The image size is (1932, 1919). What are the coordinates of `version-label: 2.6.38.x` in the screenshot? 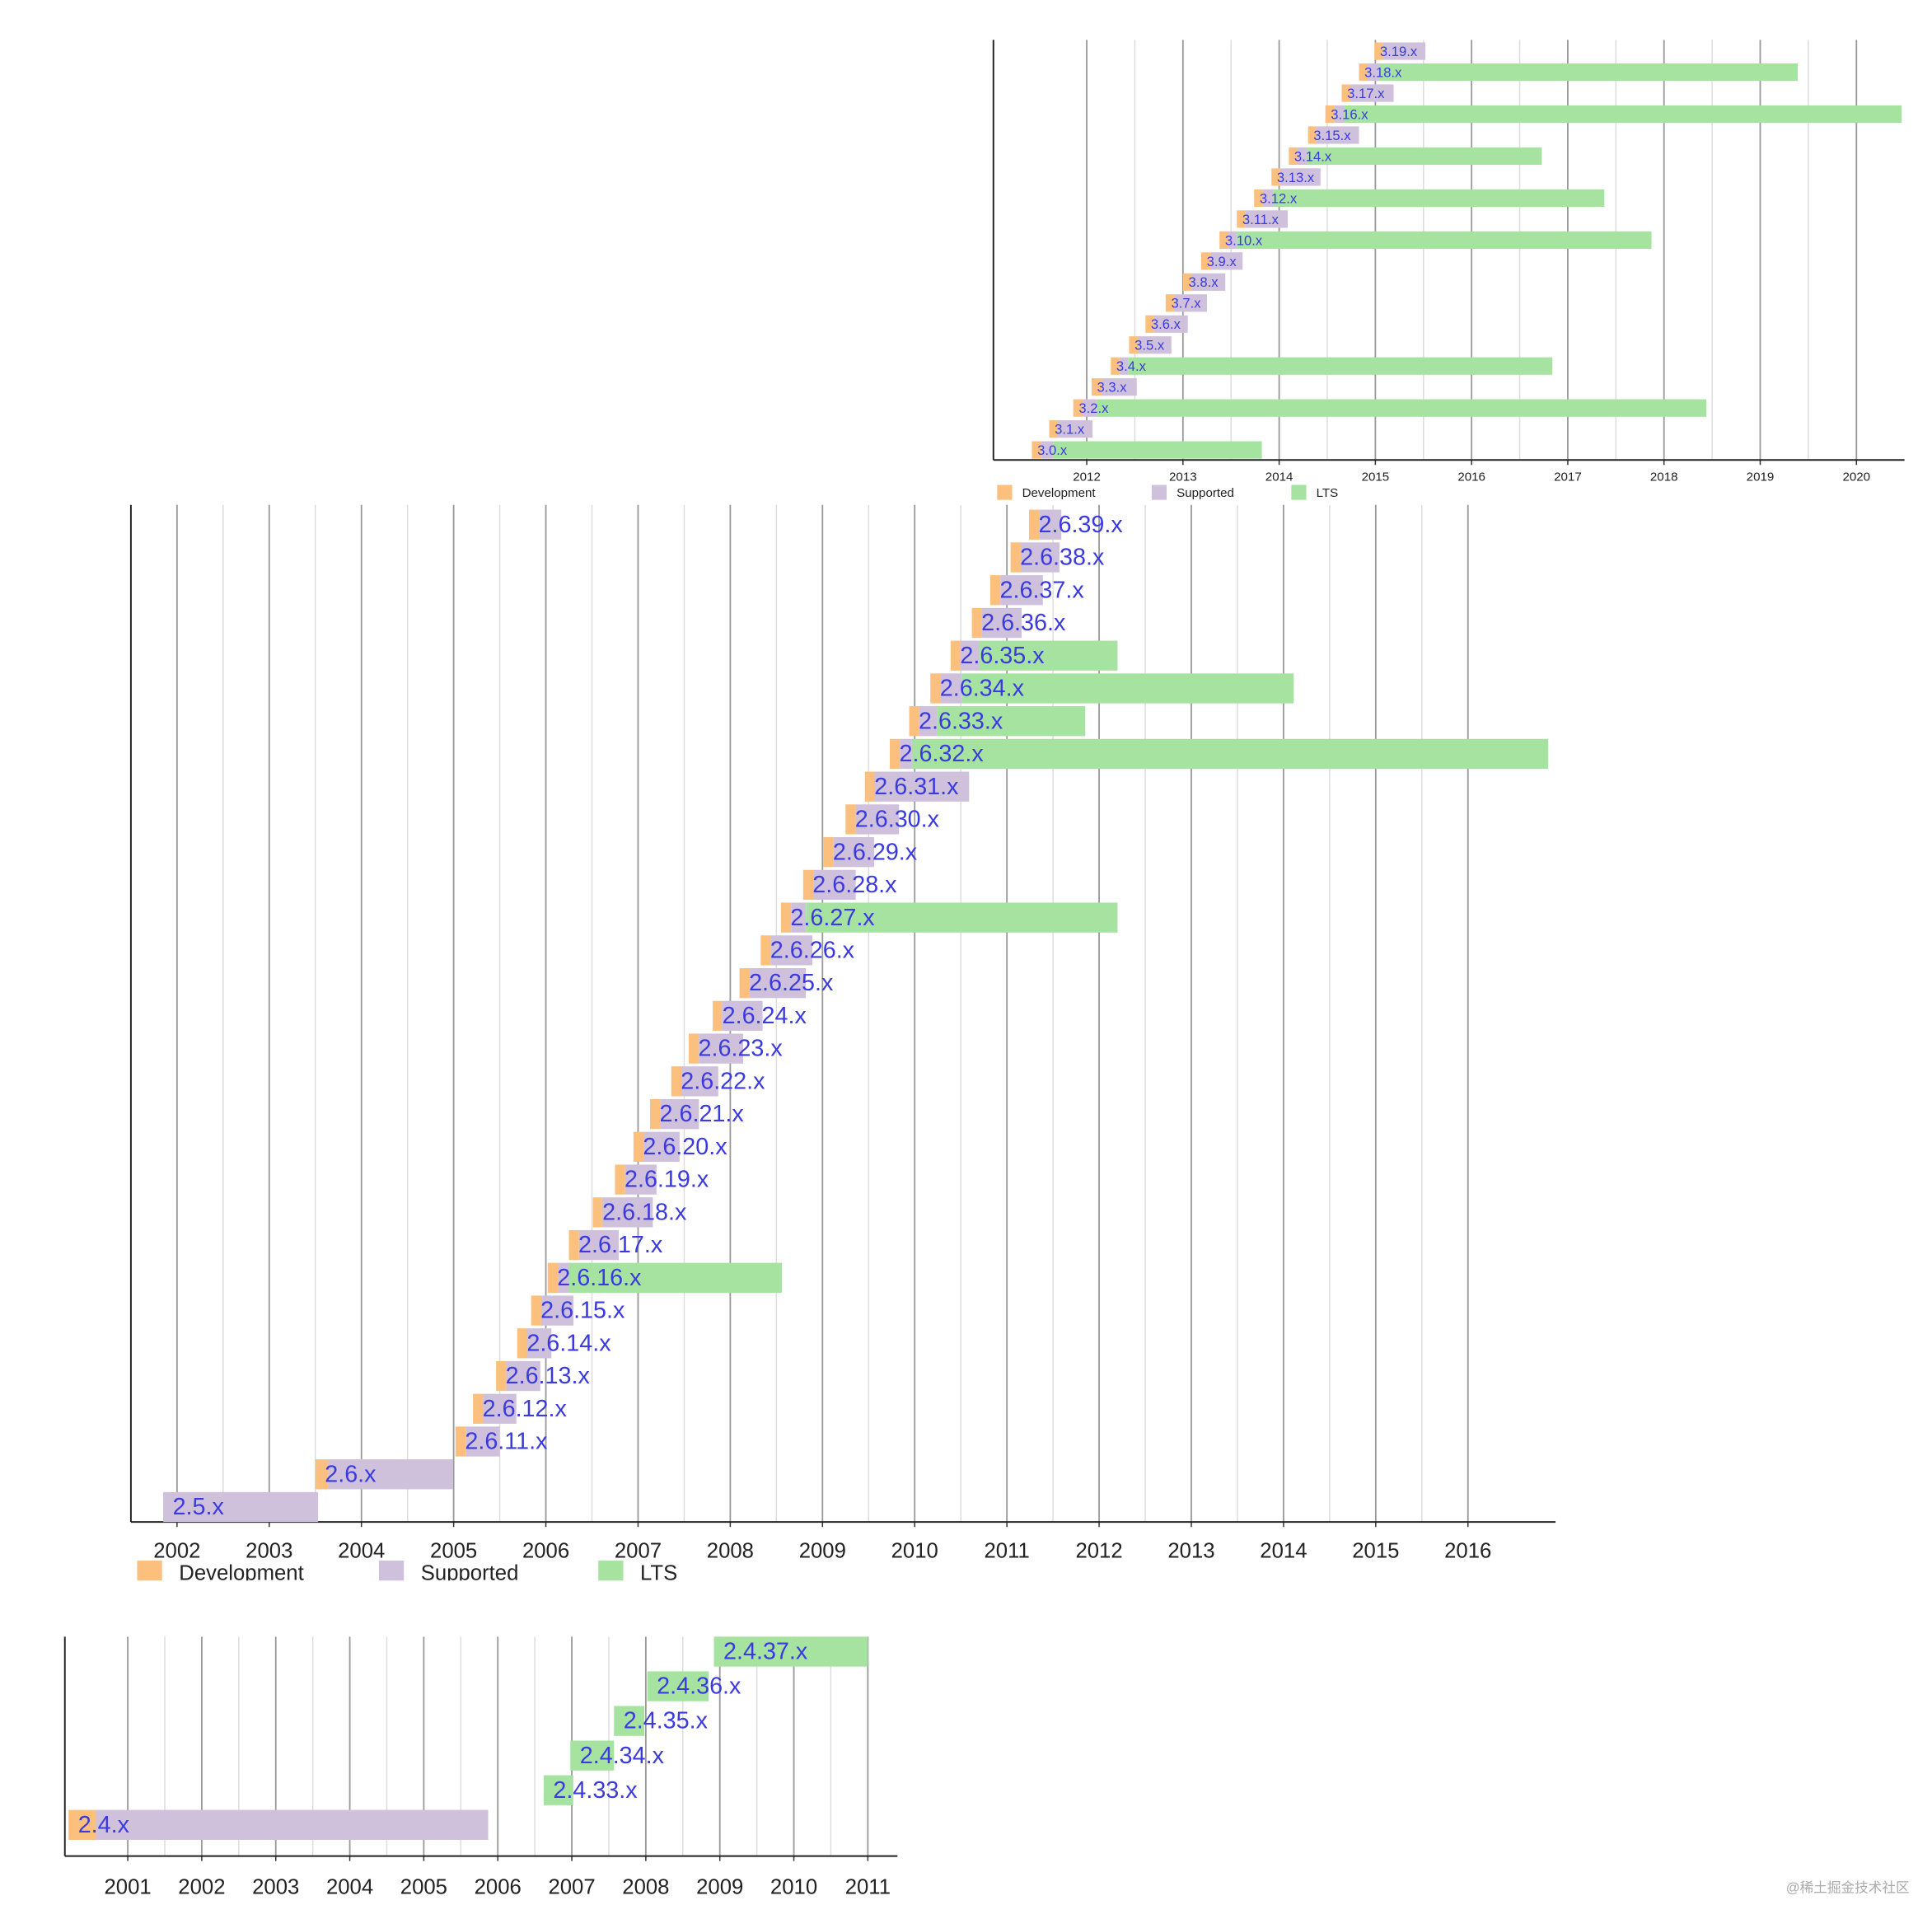 It's located at (1062, 558).